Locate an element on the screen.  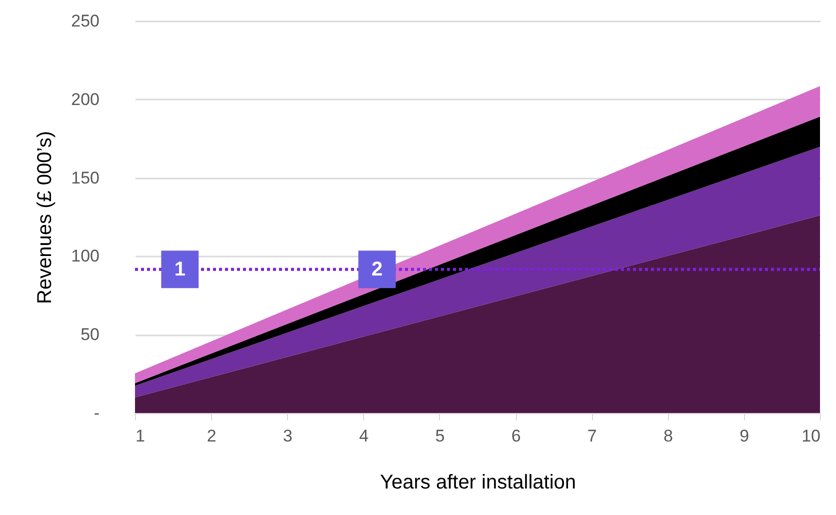
x-tick-label: 2 is located at coordinates (211, 436).